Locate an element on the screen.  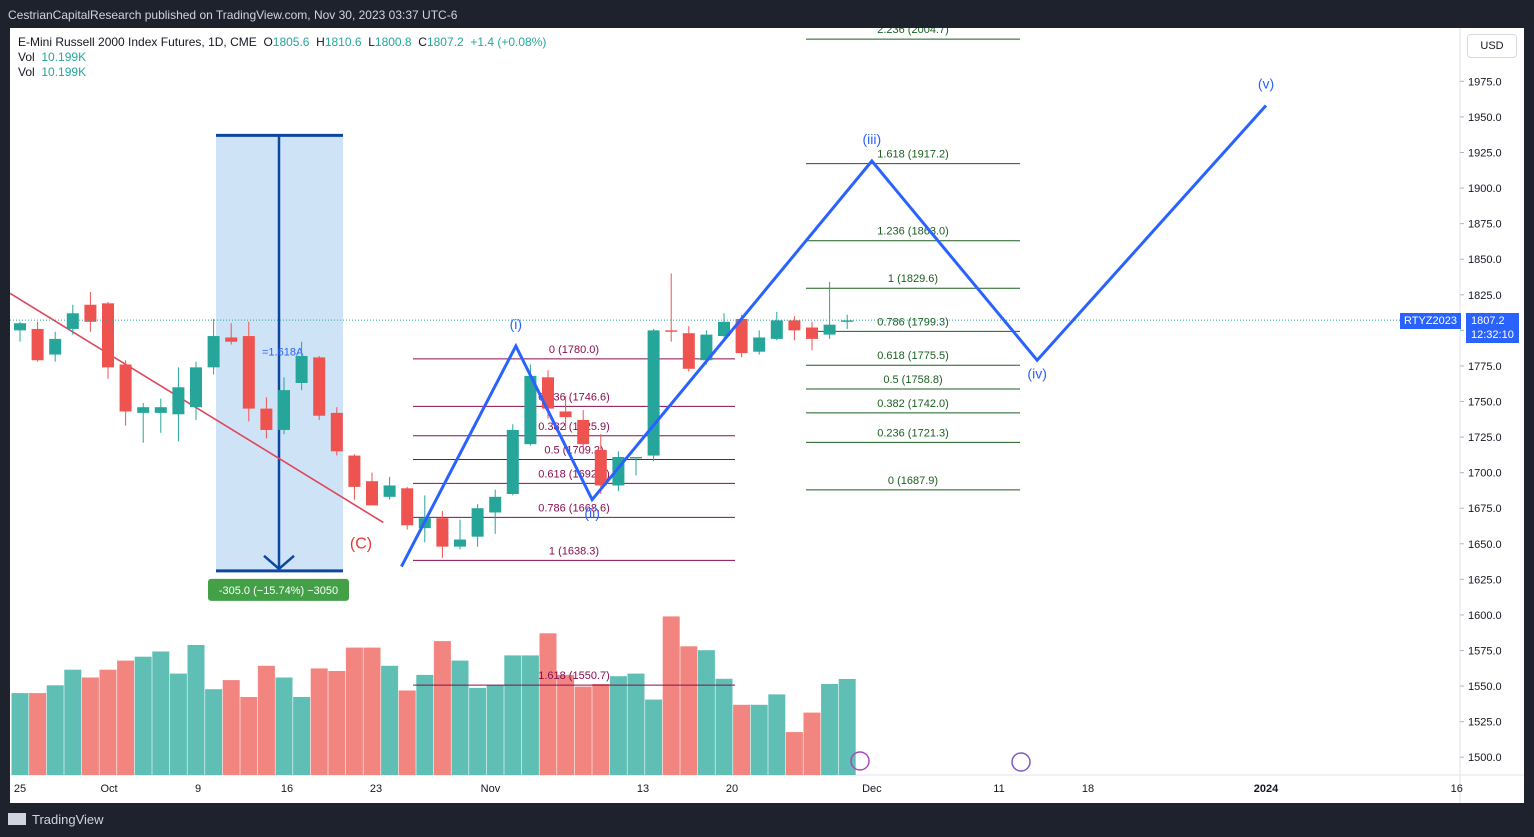
currency-button: USD is located at coordinates (1492, 46).